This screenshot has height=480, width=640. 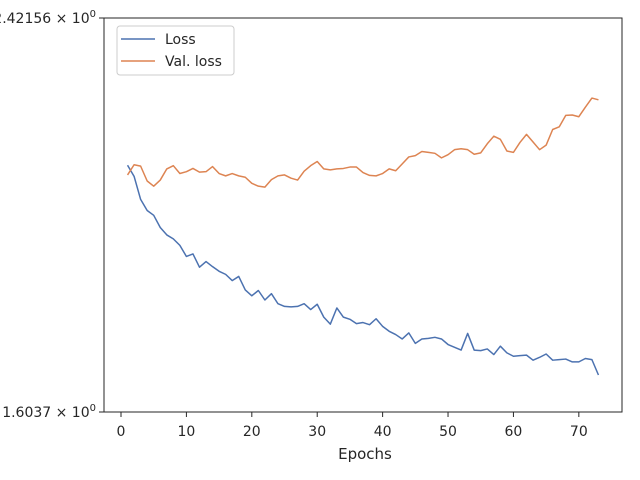 I want to click on x-tick-label: 30, so click(x=317, y=432).